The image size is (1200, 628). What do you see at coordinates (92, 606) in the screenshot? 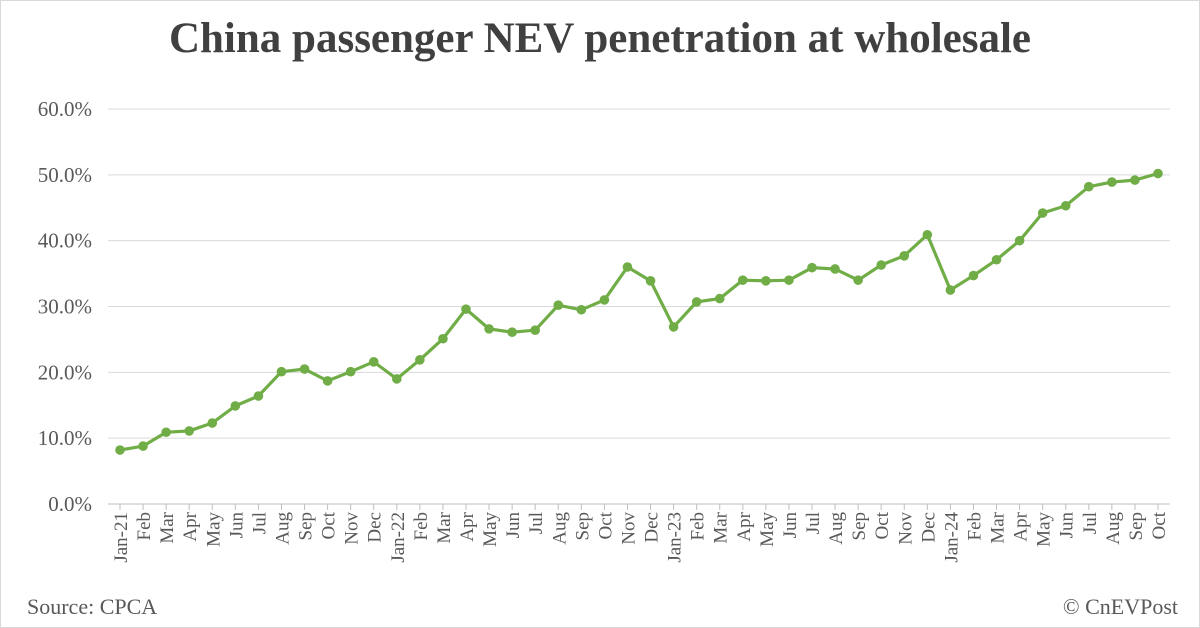
I see `source-note: Source: CPCA` at bounding box center [92, 606].